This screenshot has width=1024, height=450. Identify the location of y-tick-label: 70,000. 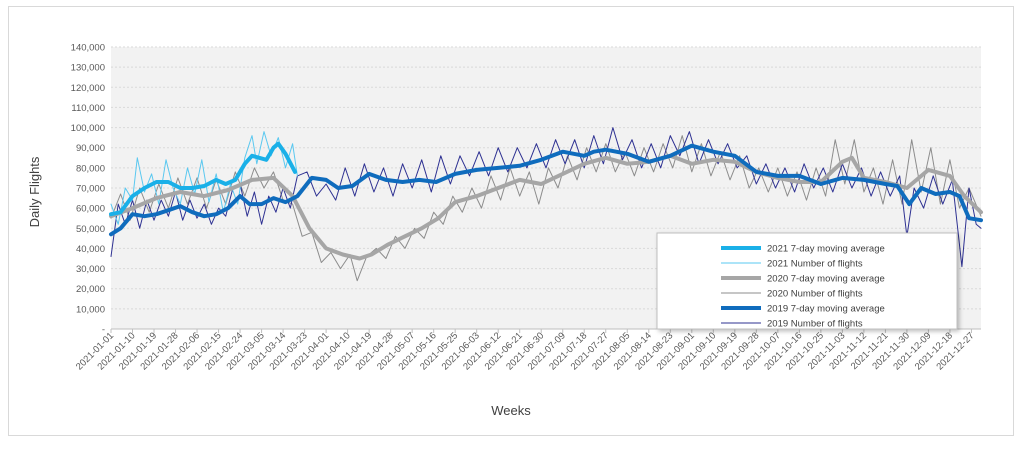
(90, 189).